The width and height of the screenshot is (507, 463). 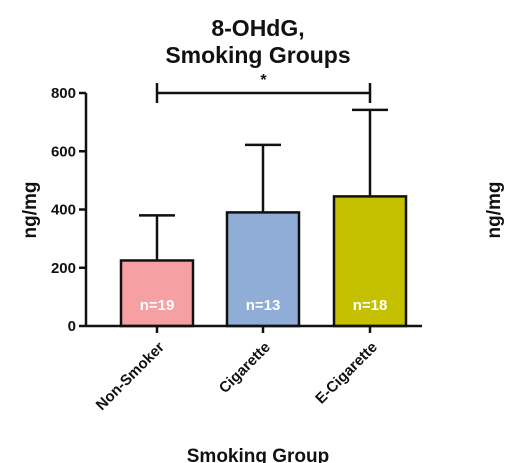 What do you see at coordinates (258, 454) in the screenshot?
I see `x-axis-label: Smoking Group` at bounding box center [258, 454].